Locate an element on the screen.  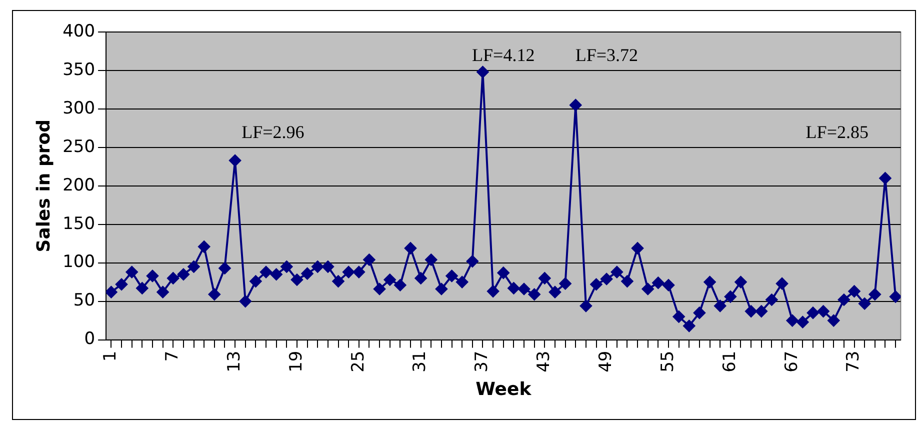
x-tick-label: 67 is located at coordinates (792, 361).